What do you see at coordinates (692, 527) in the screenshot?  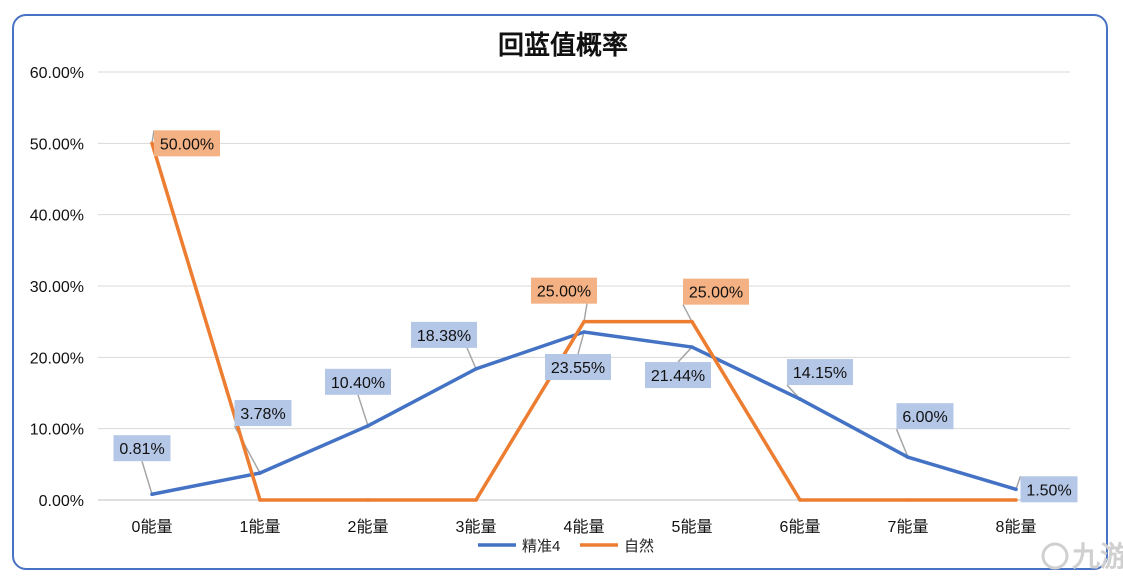 I see `x-tick-label: 5能量` at bounding box center [692, 527].